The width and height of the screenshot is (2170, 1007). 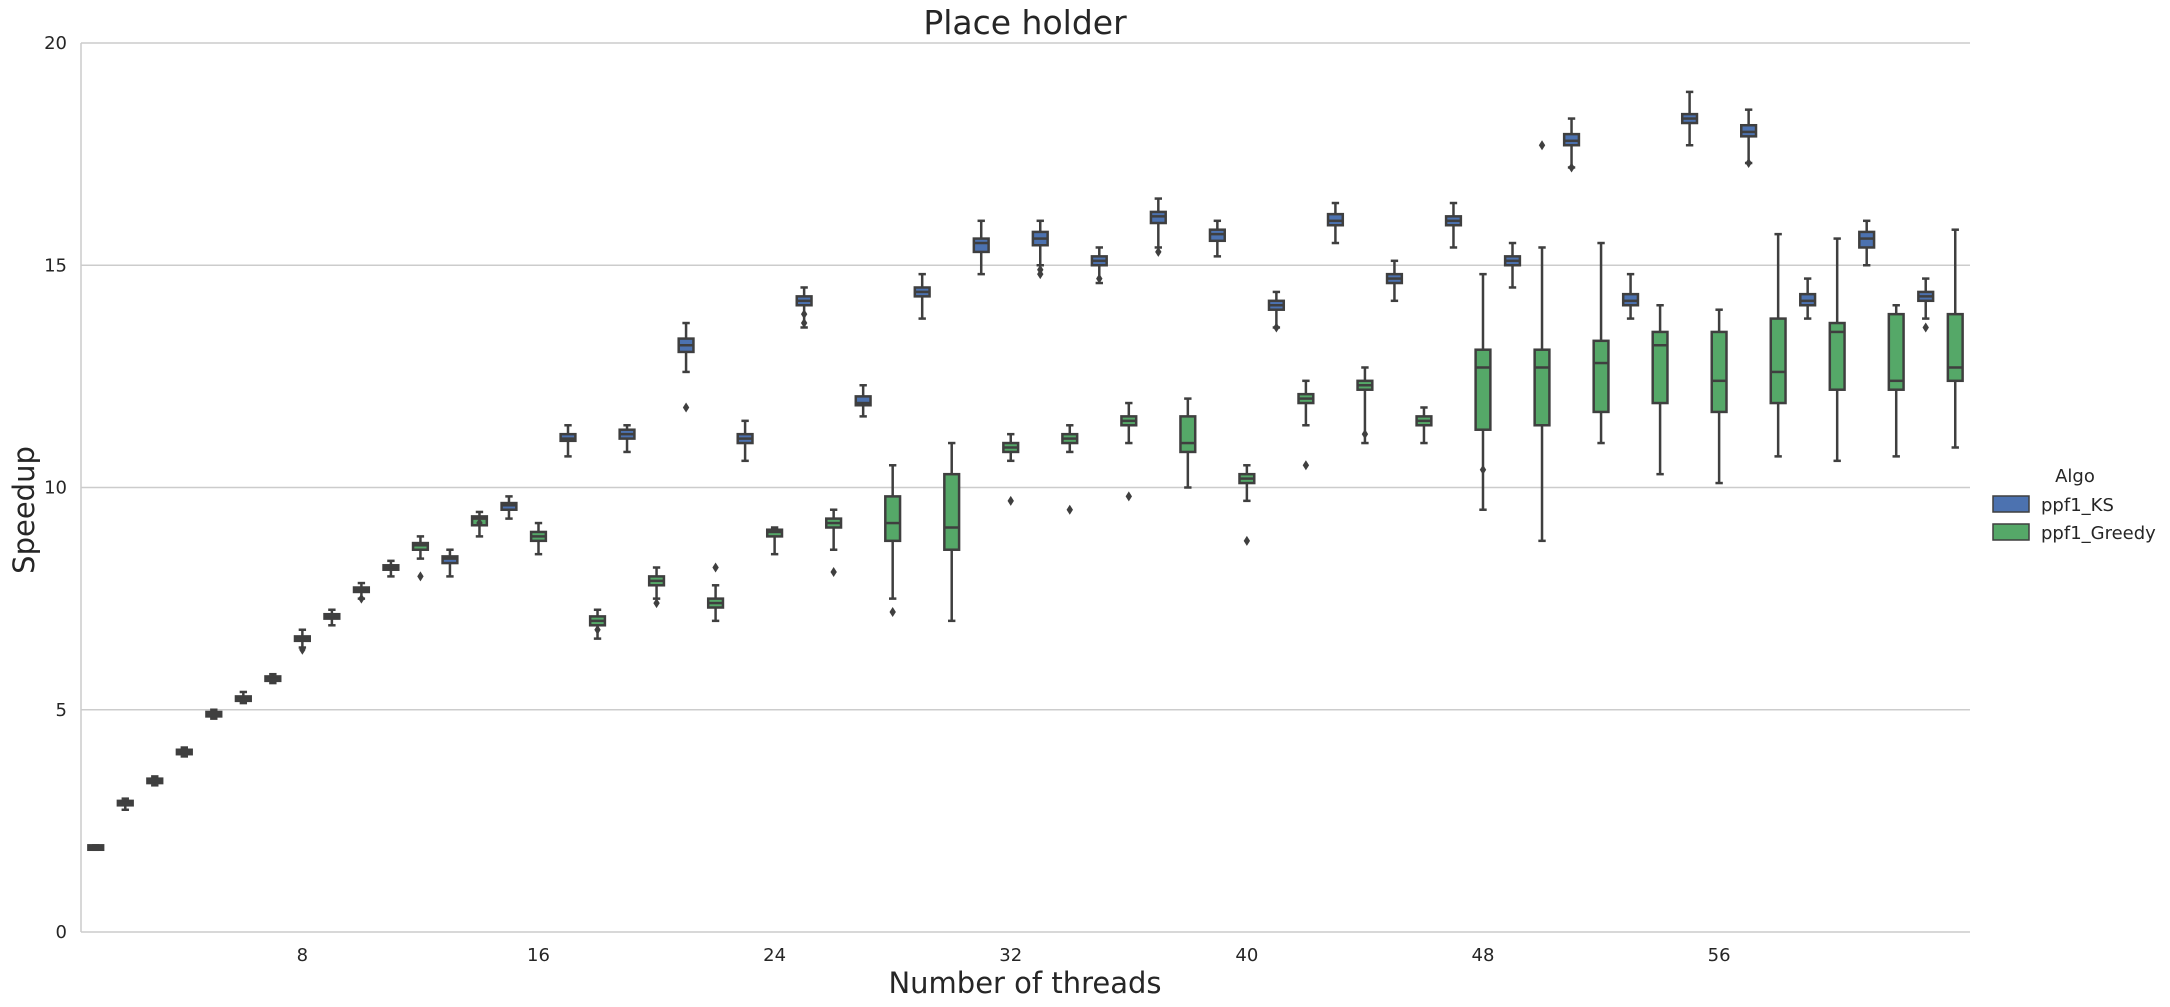 I want to click on legend-title: Algo, so click(x=2075, y=476).